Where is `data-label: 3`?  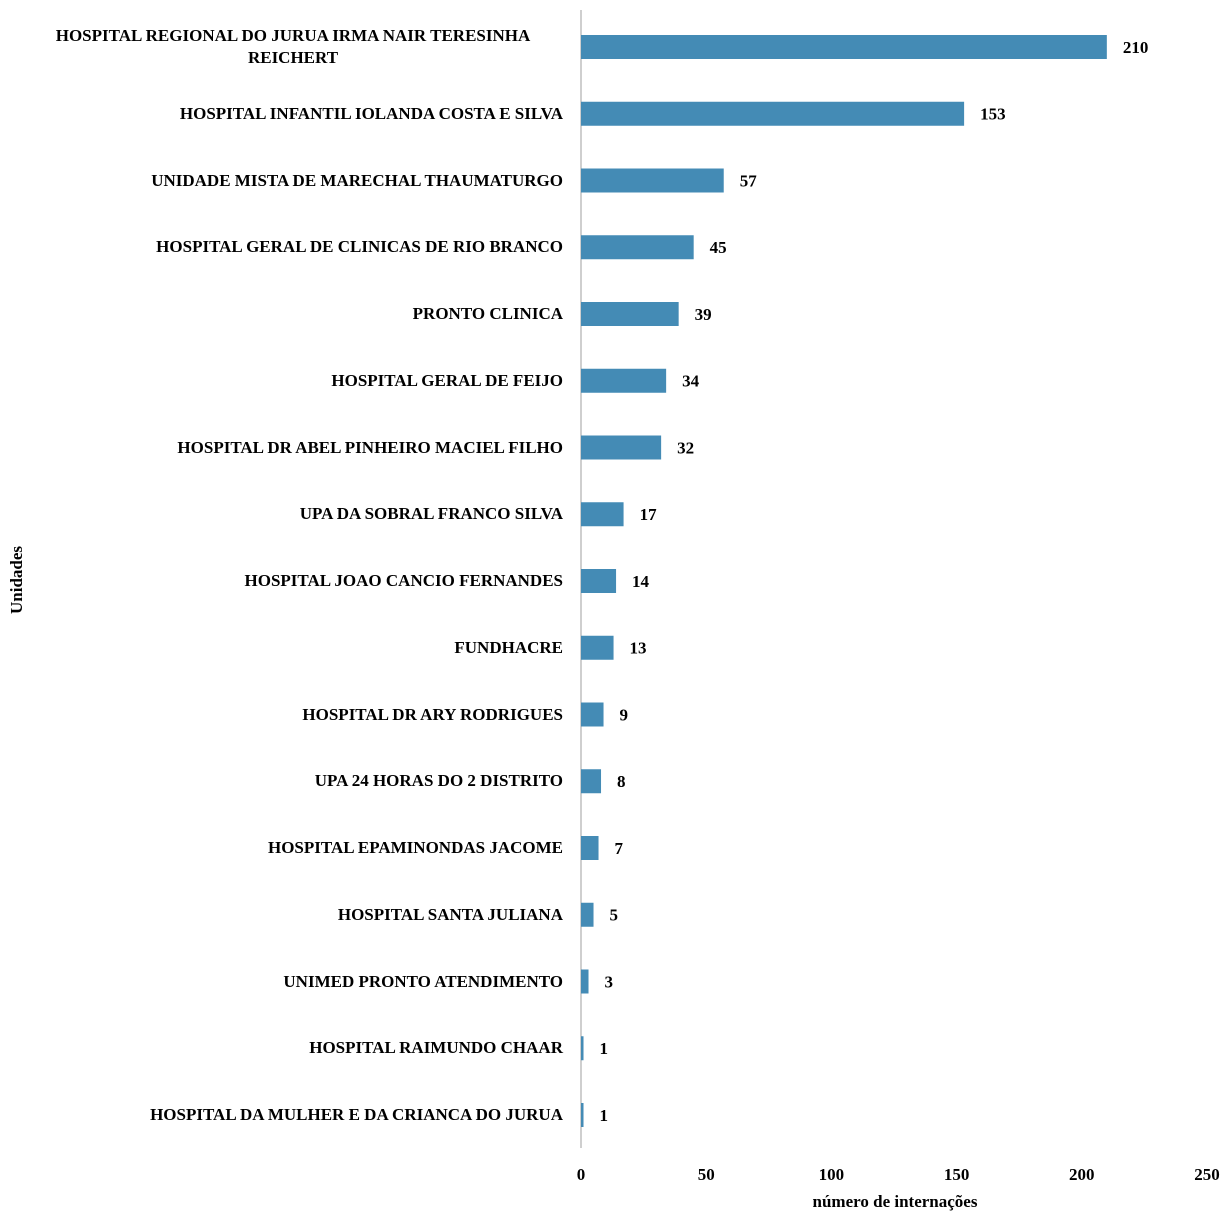 data-label: 3 is located at coordinates (609, 981).